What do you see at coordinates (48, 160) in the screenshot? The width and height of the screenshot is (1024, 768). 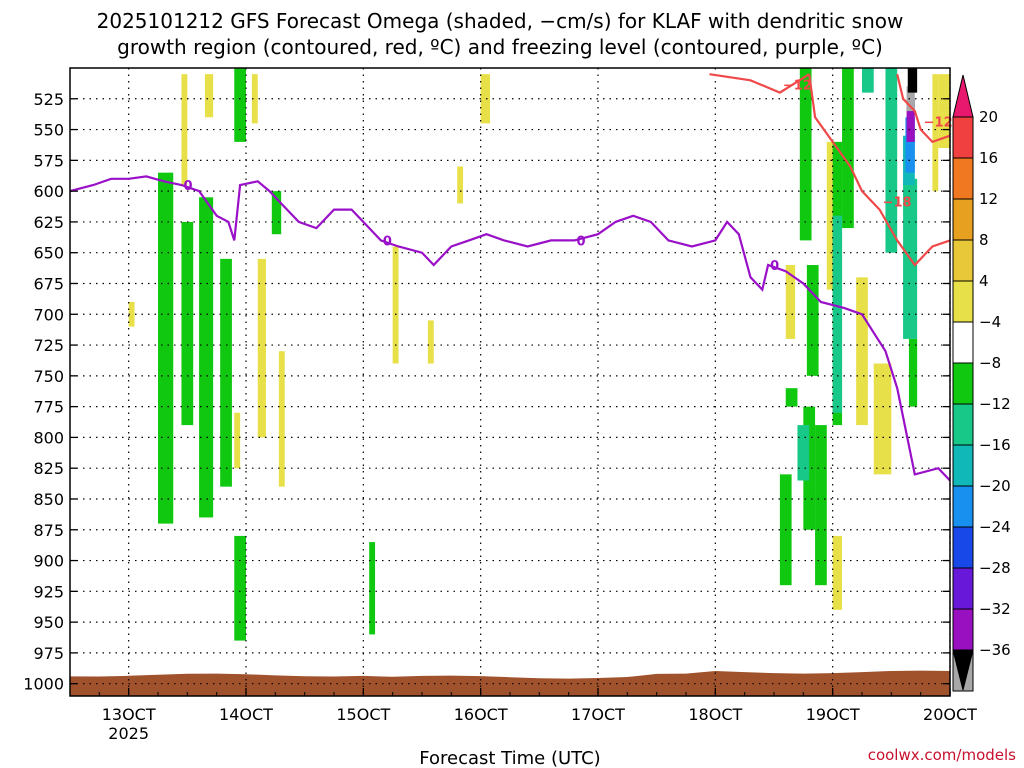 I see `y-tick-label-2: 575` at bounding box center [48, 160].